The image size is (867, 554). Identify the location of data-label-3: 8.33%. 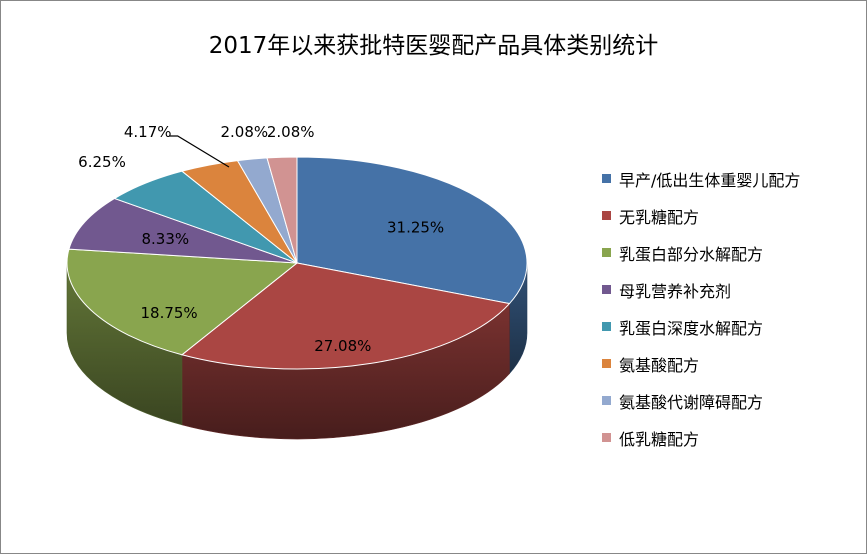
(165, 239).